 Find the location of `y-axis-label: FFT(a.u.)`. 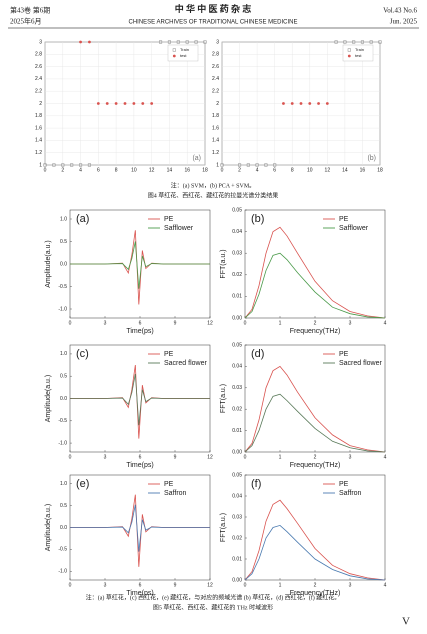

y-axis-label: FFT(a.u.) is located at coordinates (223, 398).